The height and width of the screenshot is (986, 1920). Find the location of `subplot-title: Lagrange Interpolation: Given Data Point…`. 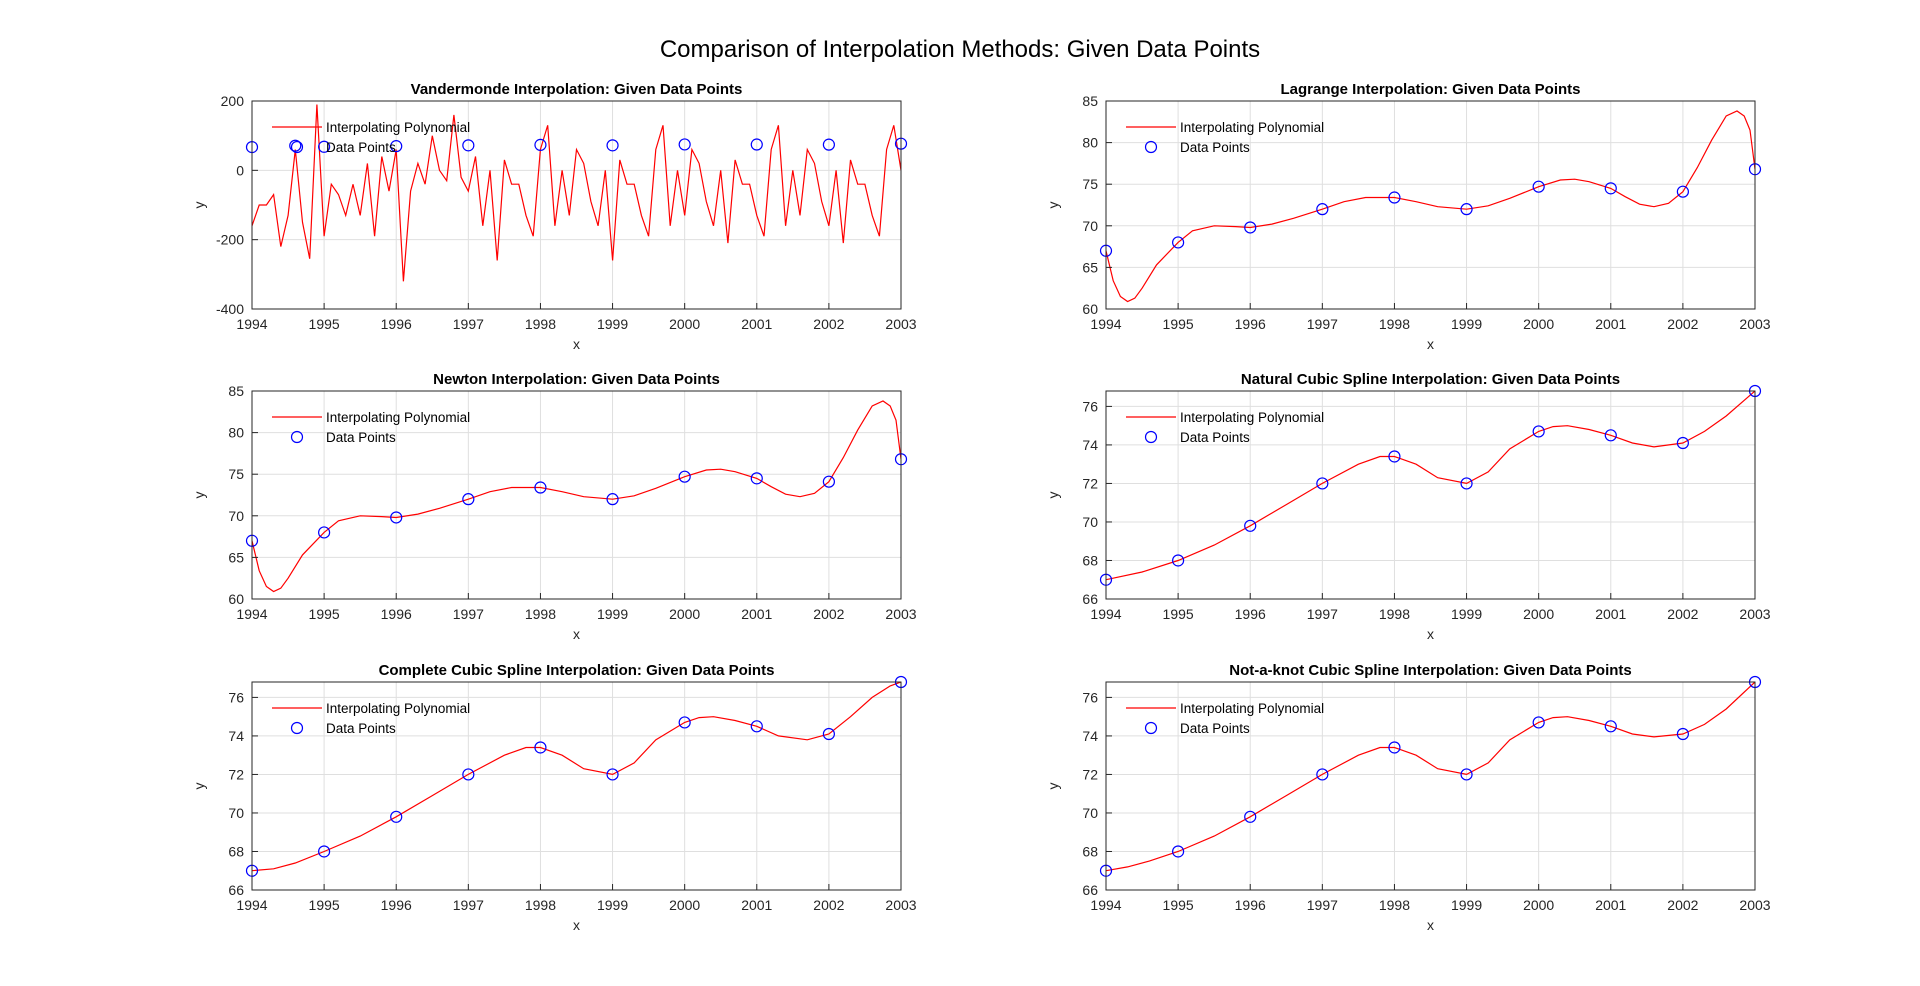

subplot-title: Lagrange Interpolation: Given Data Point… is located at coordinates (1430, 89).